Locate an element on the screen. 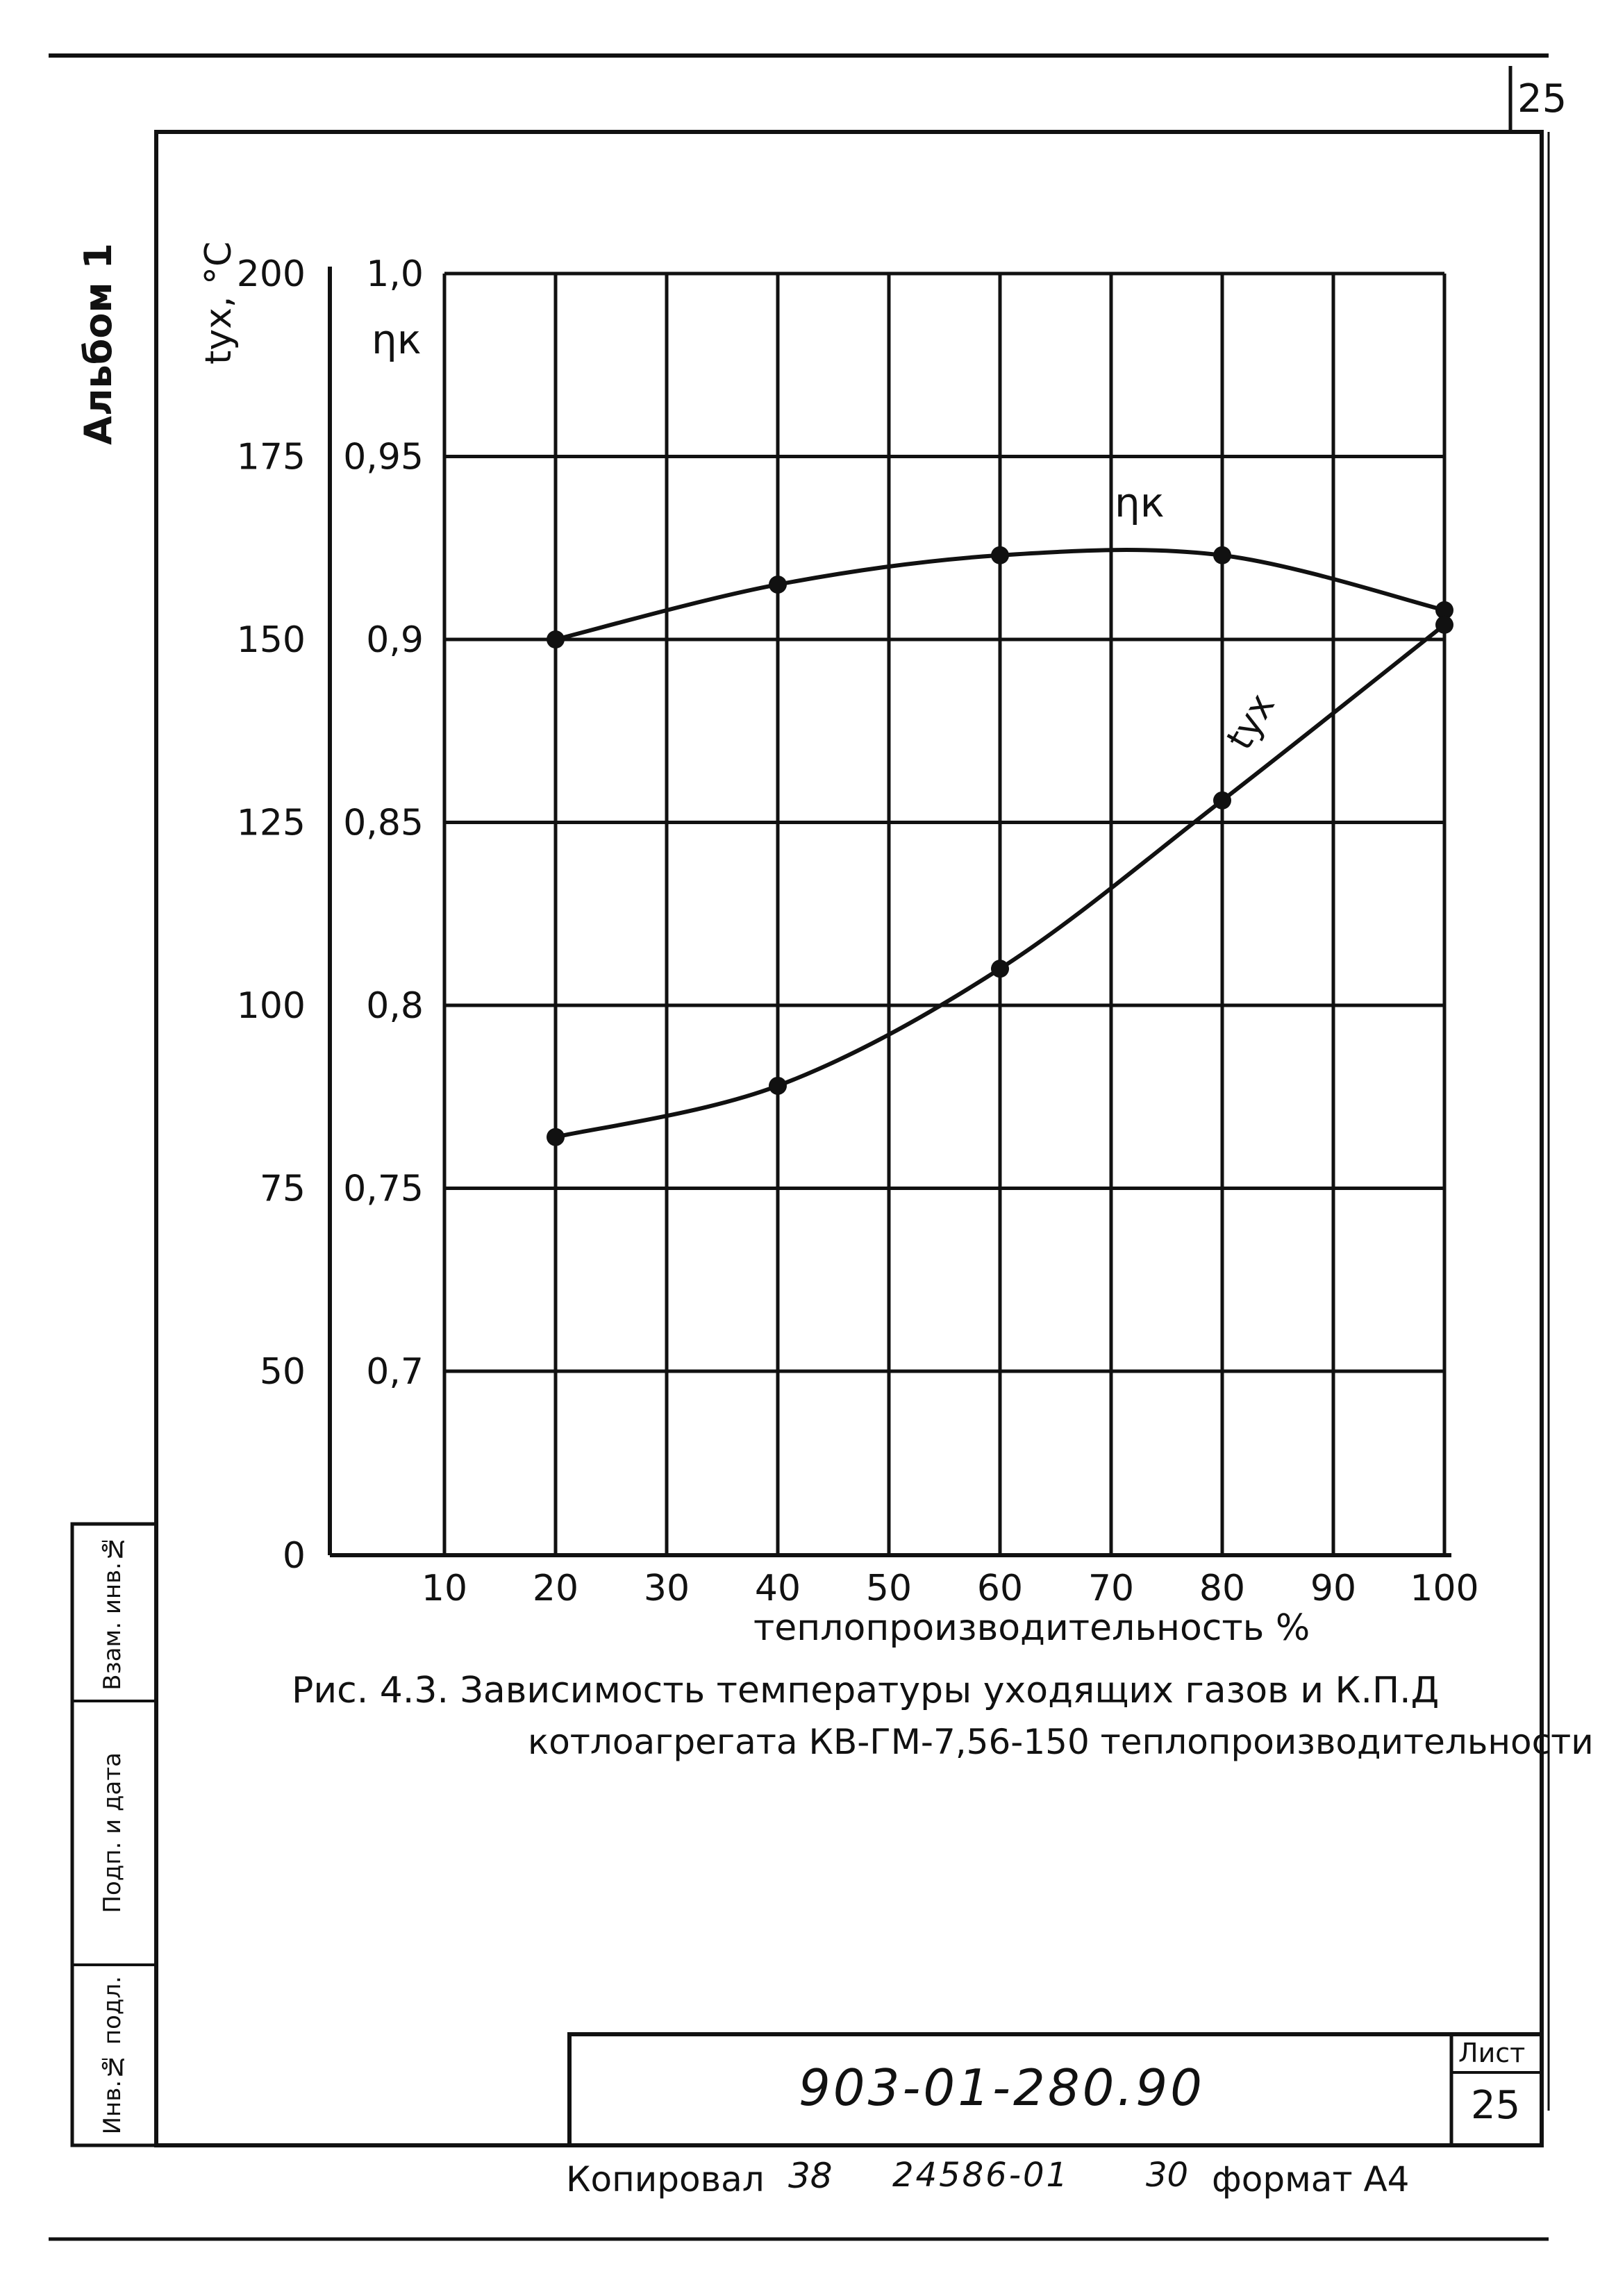  y-left-tick-label-0: 0 is located at coordinates (294, 1556).